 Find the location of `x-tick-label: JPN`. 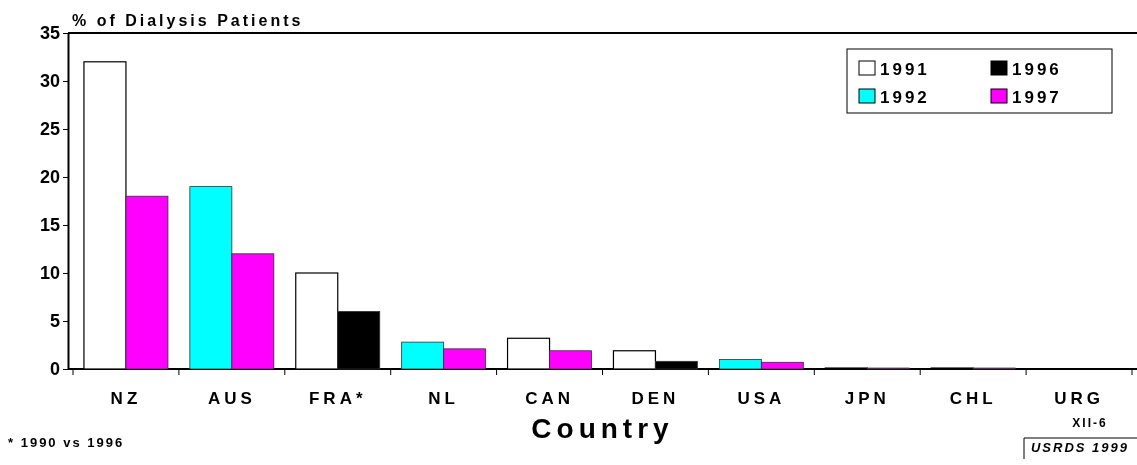

x-tick-label: JPN is located at coordinates (867, 398).